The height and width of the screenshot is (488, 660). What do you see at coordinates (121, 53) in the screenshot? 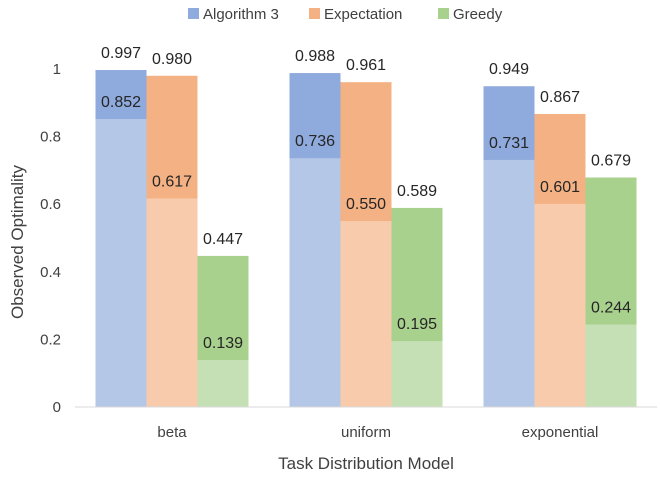
I see `data-label-total: 0.997` at bounding box center [121, 53].